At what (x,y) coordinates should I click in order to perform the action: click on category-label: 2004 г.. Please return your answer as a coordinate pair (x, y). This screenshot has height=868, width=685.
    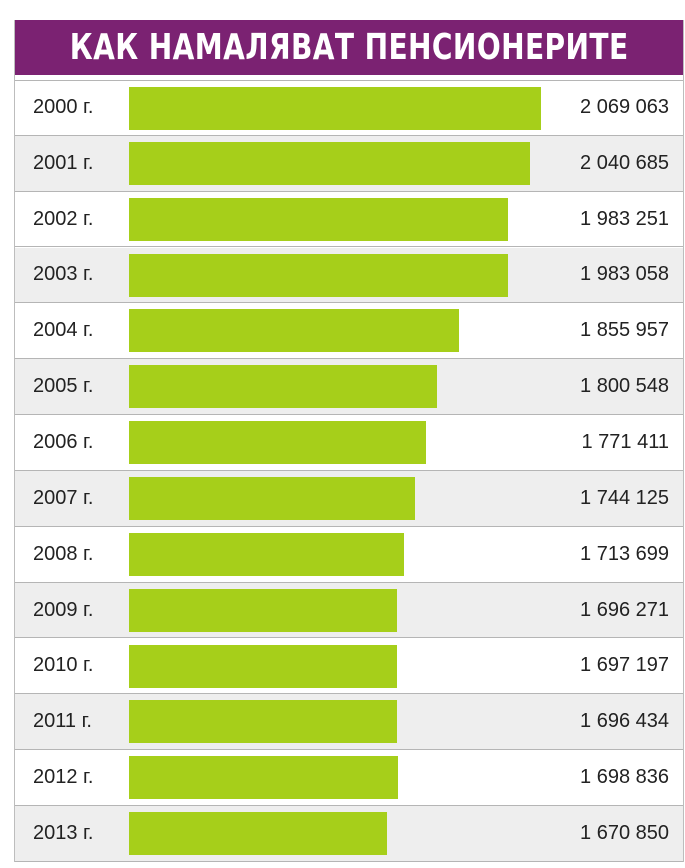
    Looking at the image, I should click on (63, 330).